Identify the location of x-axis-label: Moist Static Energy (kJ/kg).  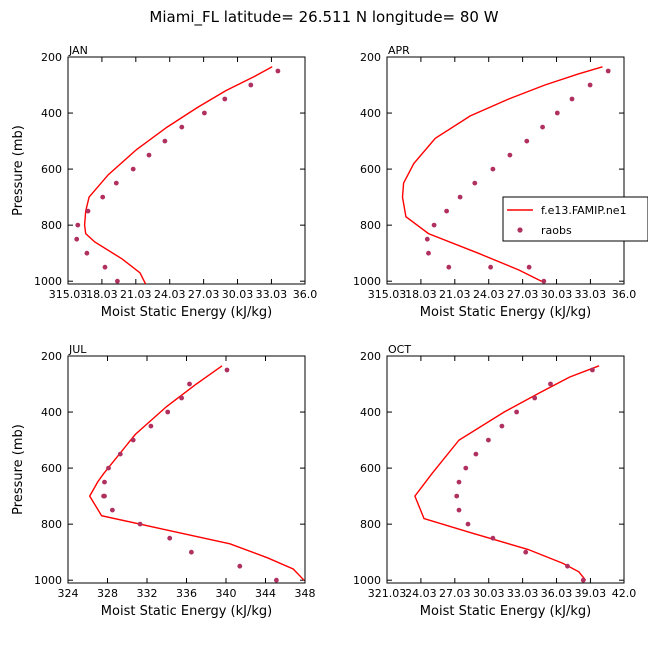
(505, 312).